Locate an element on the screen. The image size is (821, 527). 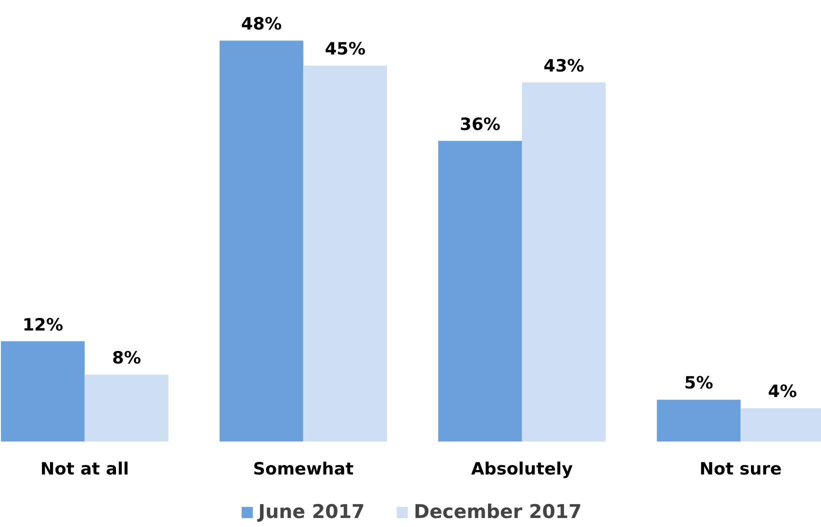
data-label: 48% is located at coordinates (261, 24).